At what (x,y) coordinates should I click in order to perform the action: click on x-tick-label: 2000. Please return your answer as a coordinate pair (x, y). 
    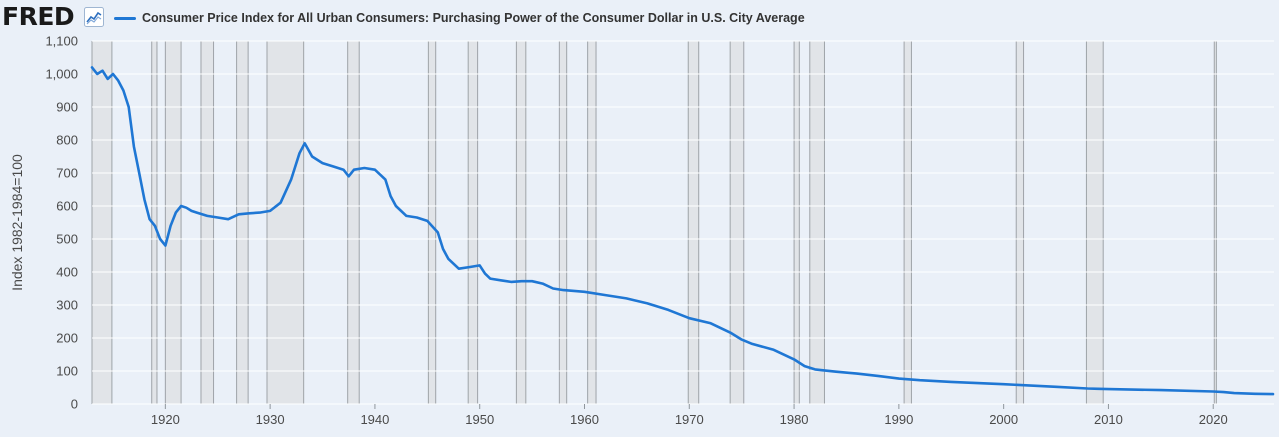
    Looking at the image, I should click on (1003, 419).